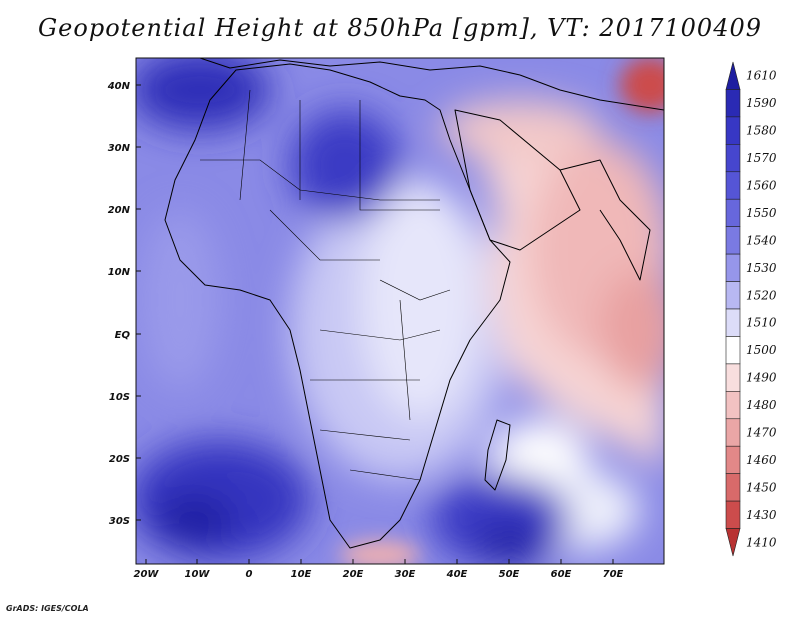  Describe the element at coordinates (761, 487) in the screenshot. I see `colorbar-level-label: 1450` at that location.